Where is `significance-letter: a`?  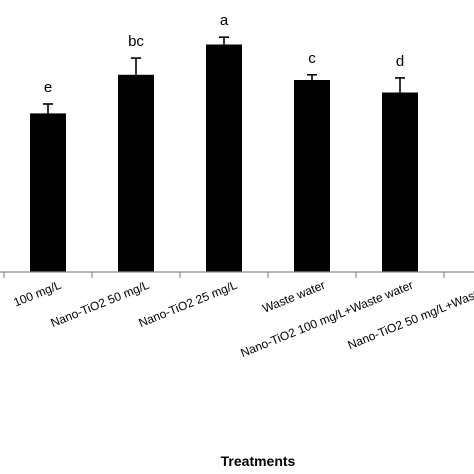
significance-letter: a is located at coordinates (224, 20).